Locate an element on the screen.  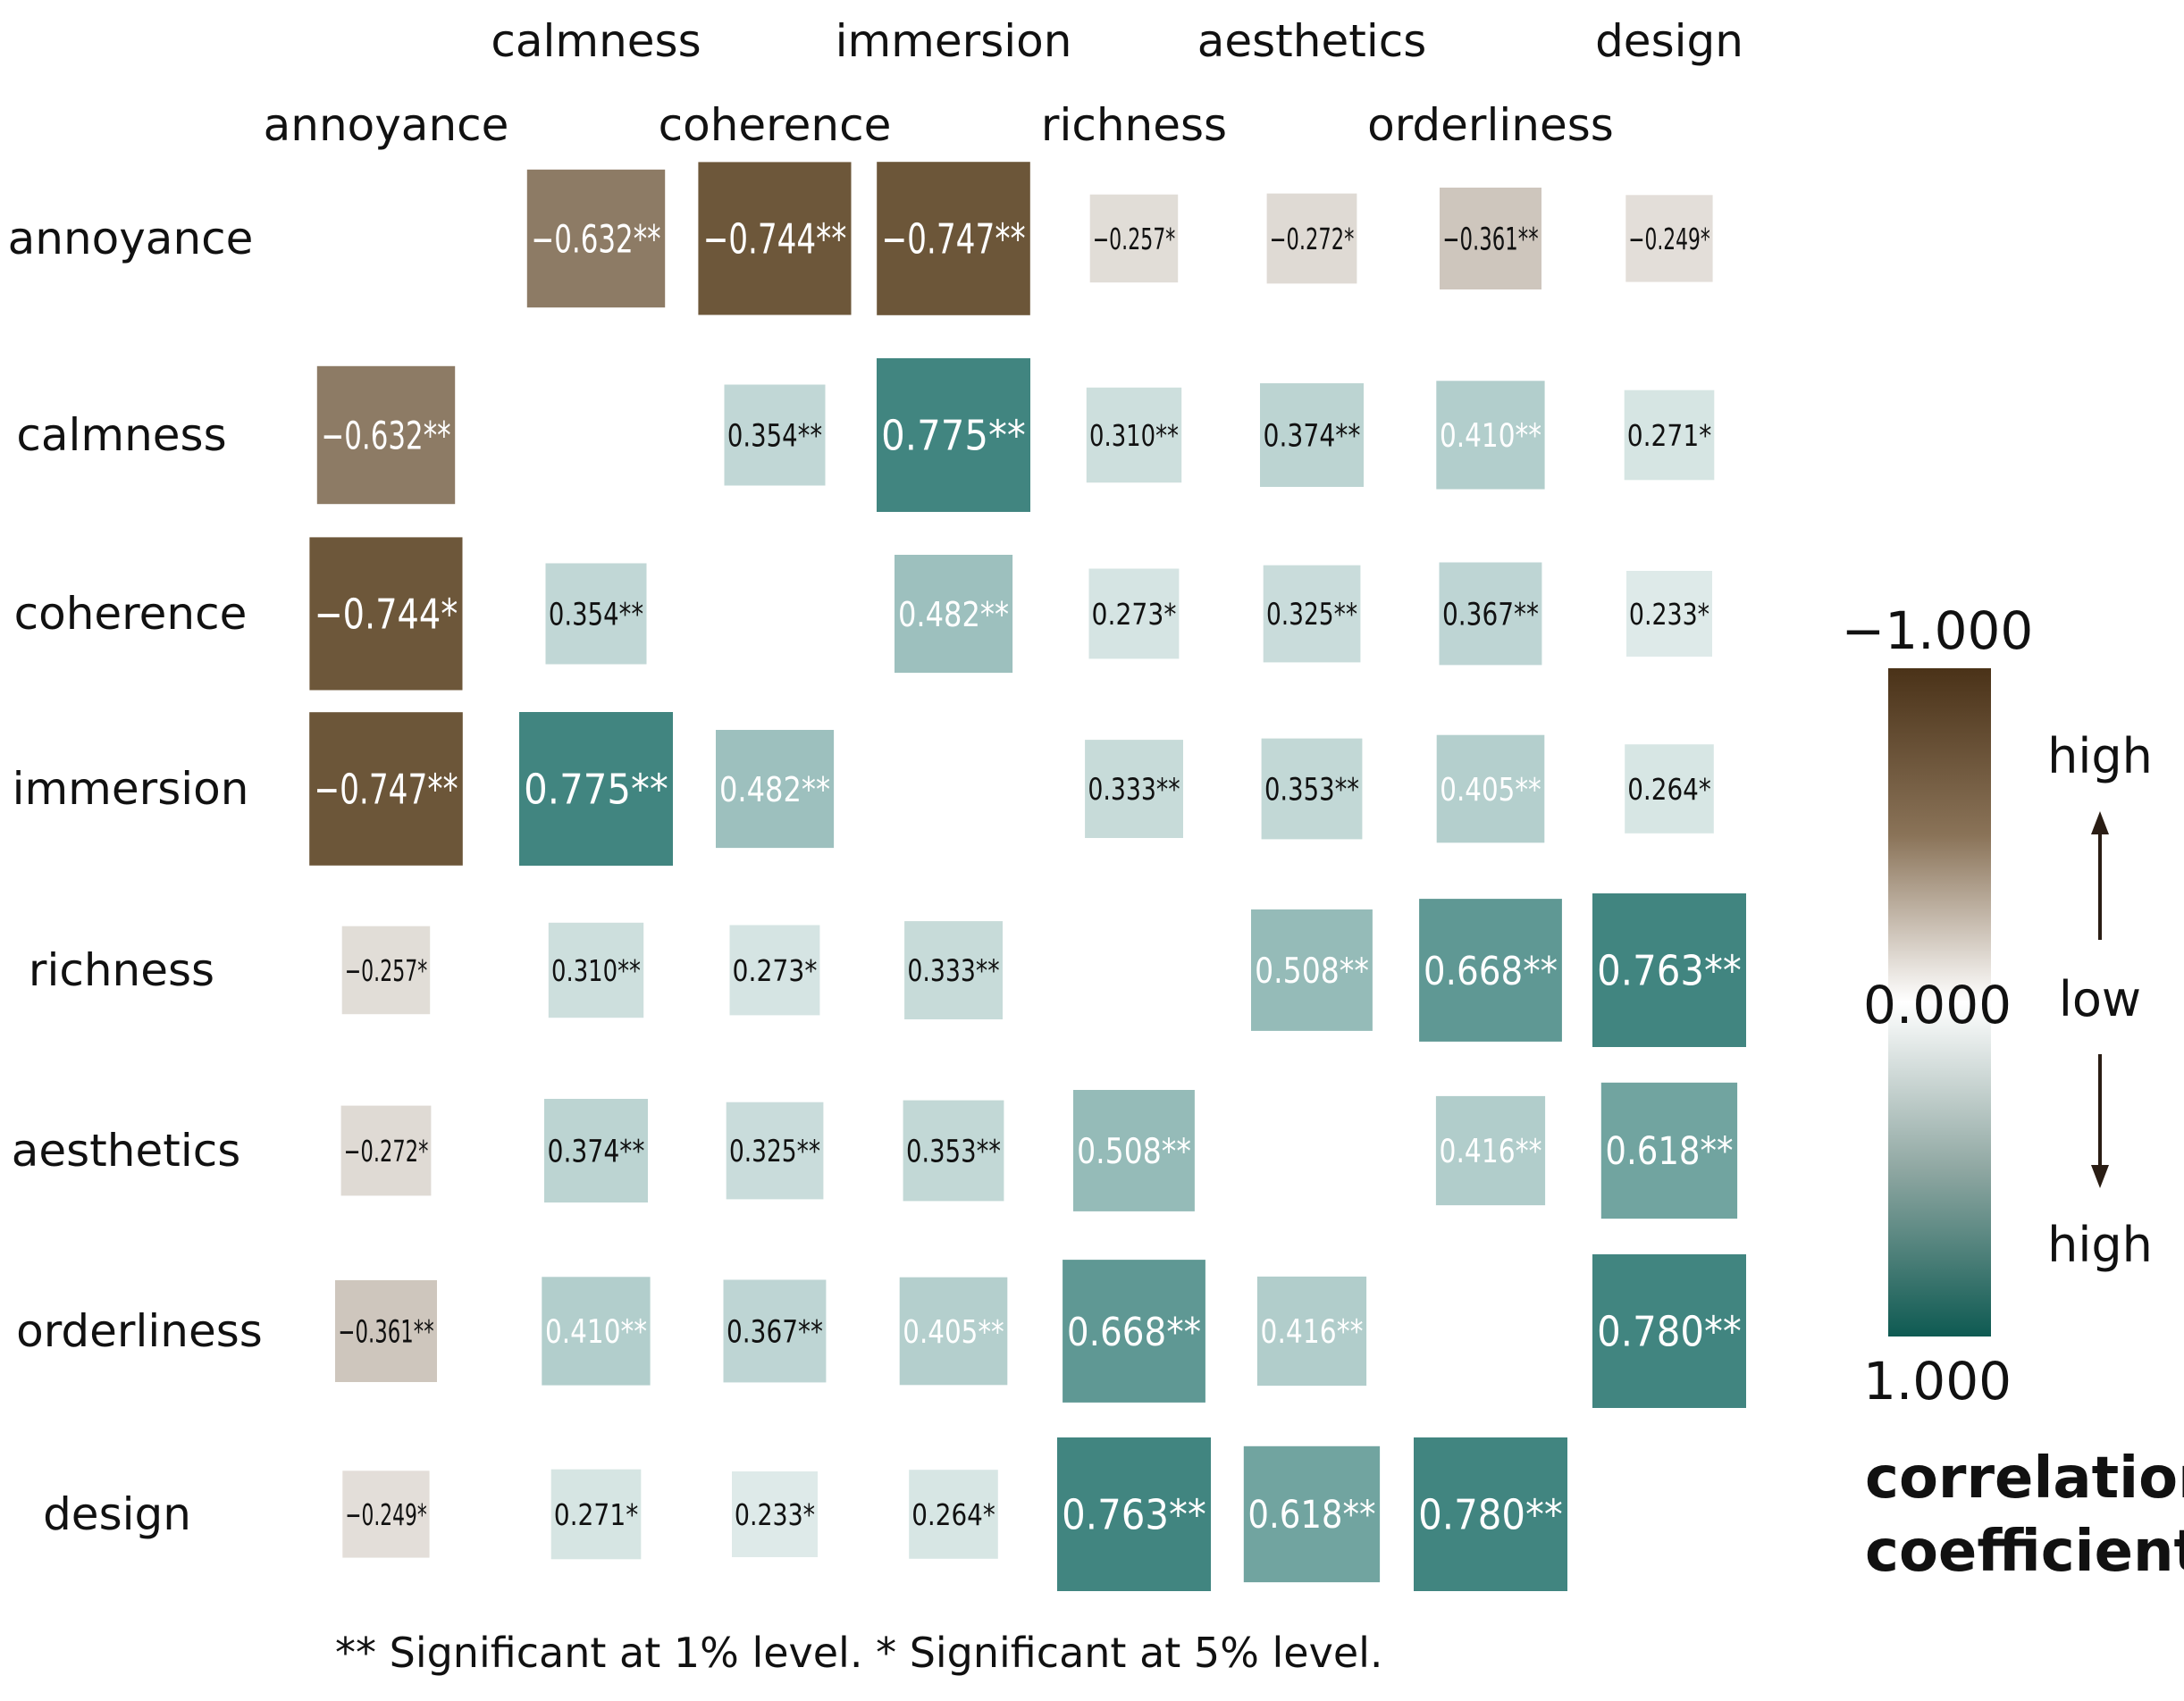
cell-value-coherence-orderliness: 0.367** is located at coordinates (1490, 615).